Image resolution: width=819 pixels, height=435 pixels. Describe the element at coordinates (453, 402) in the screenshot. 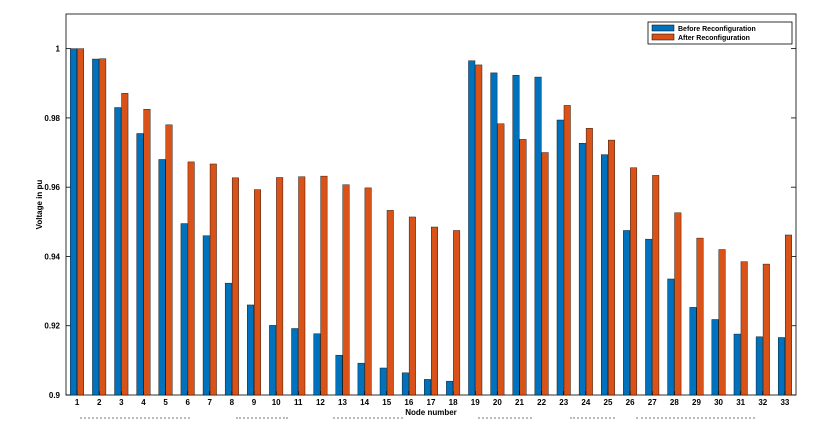

I see `x-tick-label: 18` at that location.